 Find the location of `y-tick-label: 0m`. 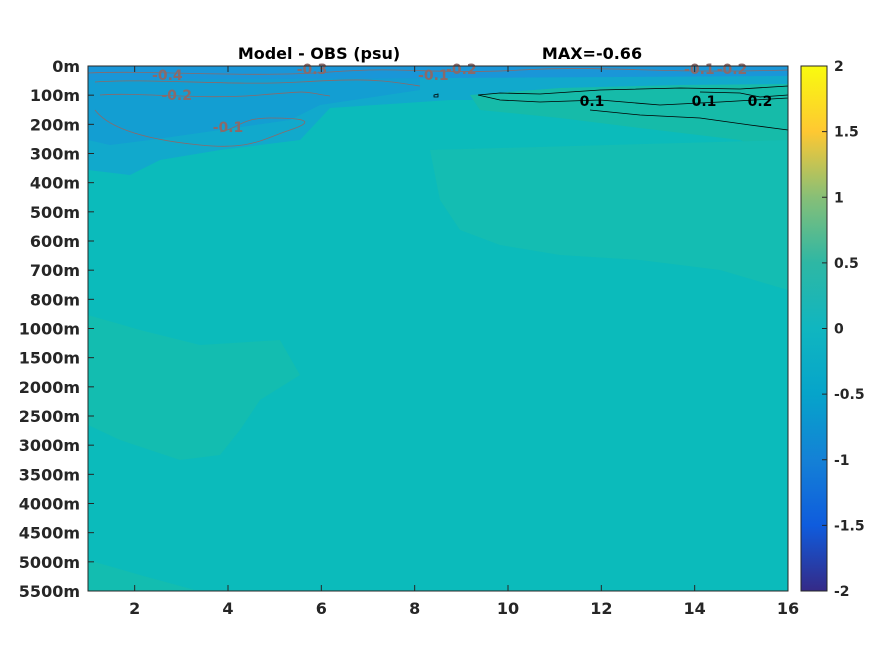

y-tick-label: 0m is located at coordinates (66, 66).